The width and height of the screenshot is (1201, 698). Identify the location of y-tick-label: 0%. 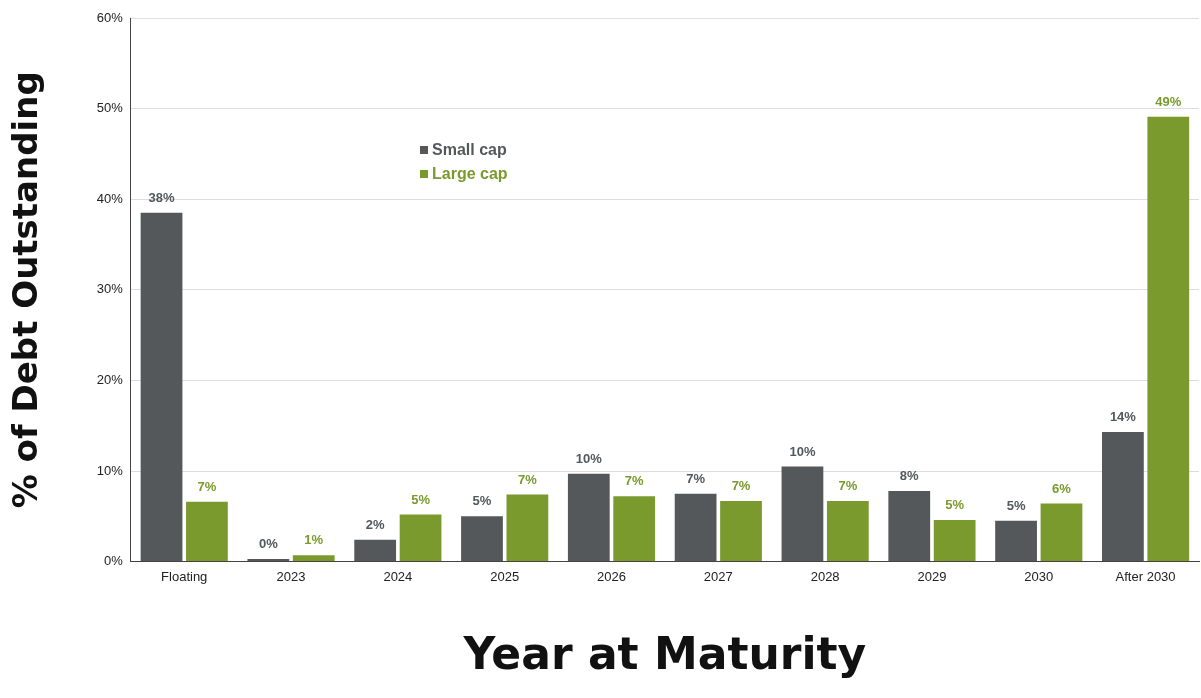
(114, 561).